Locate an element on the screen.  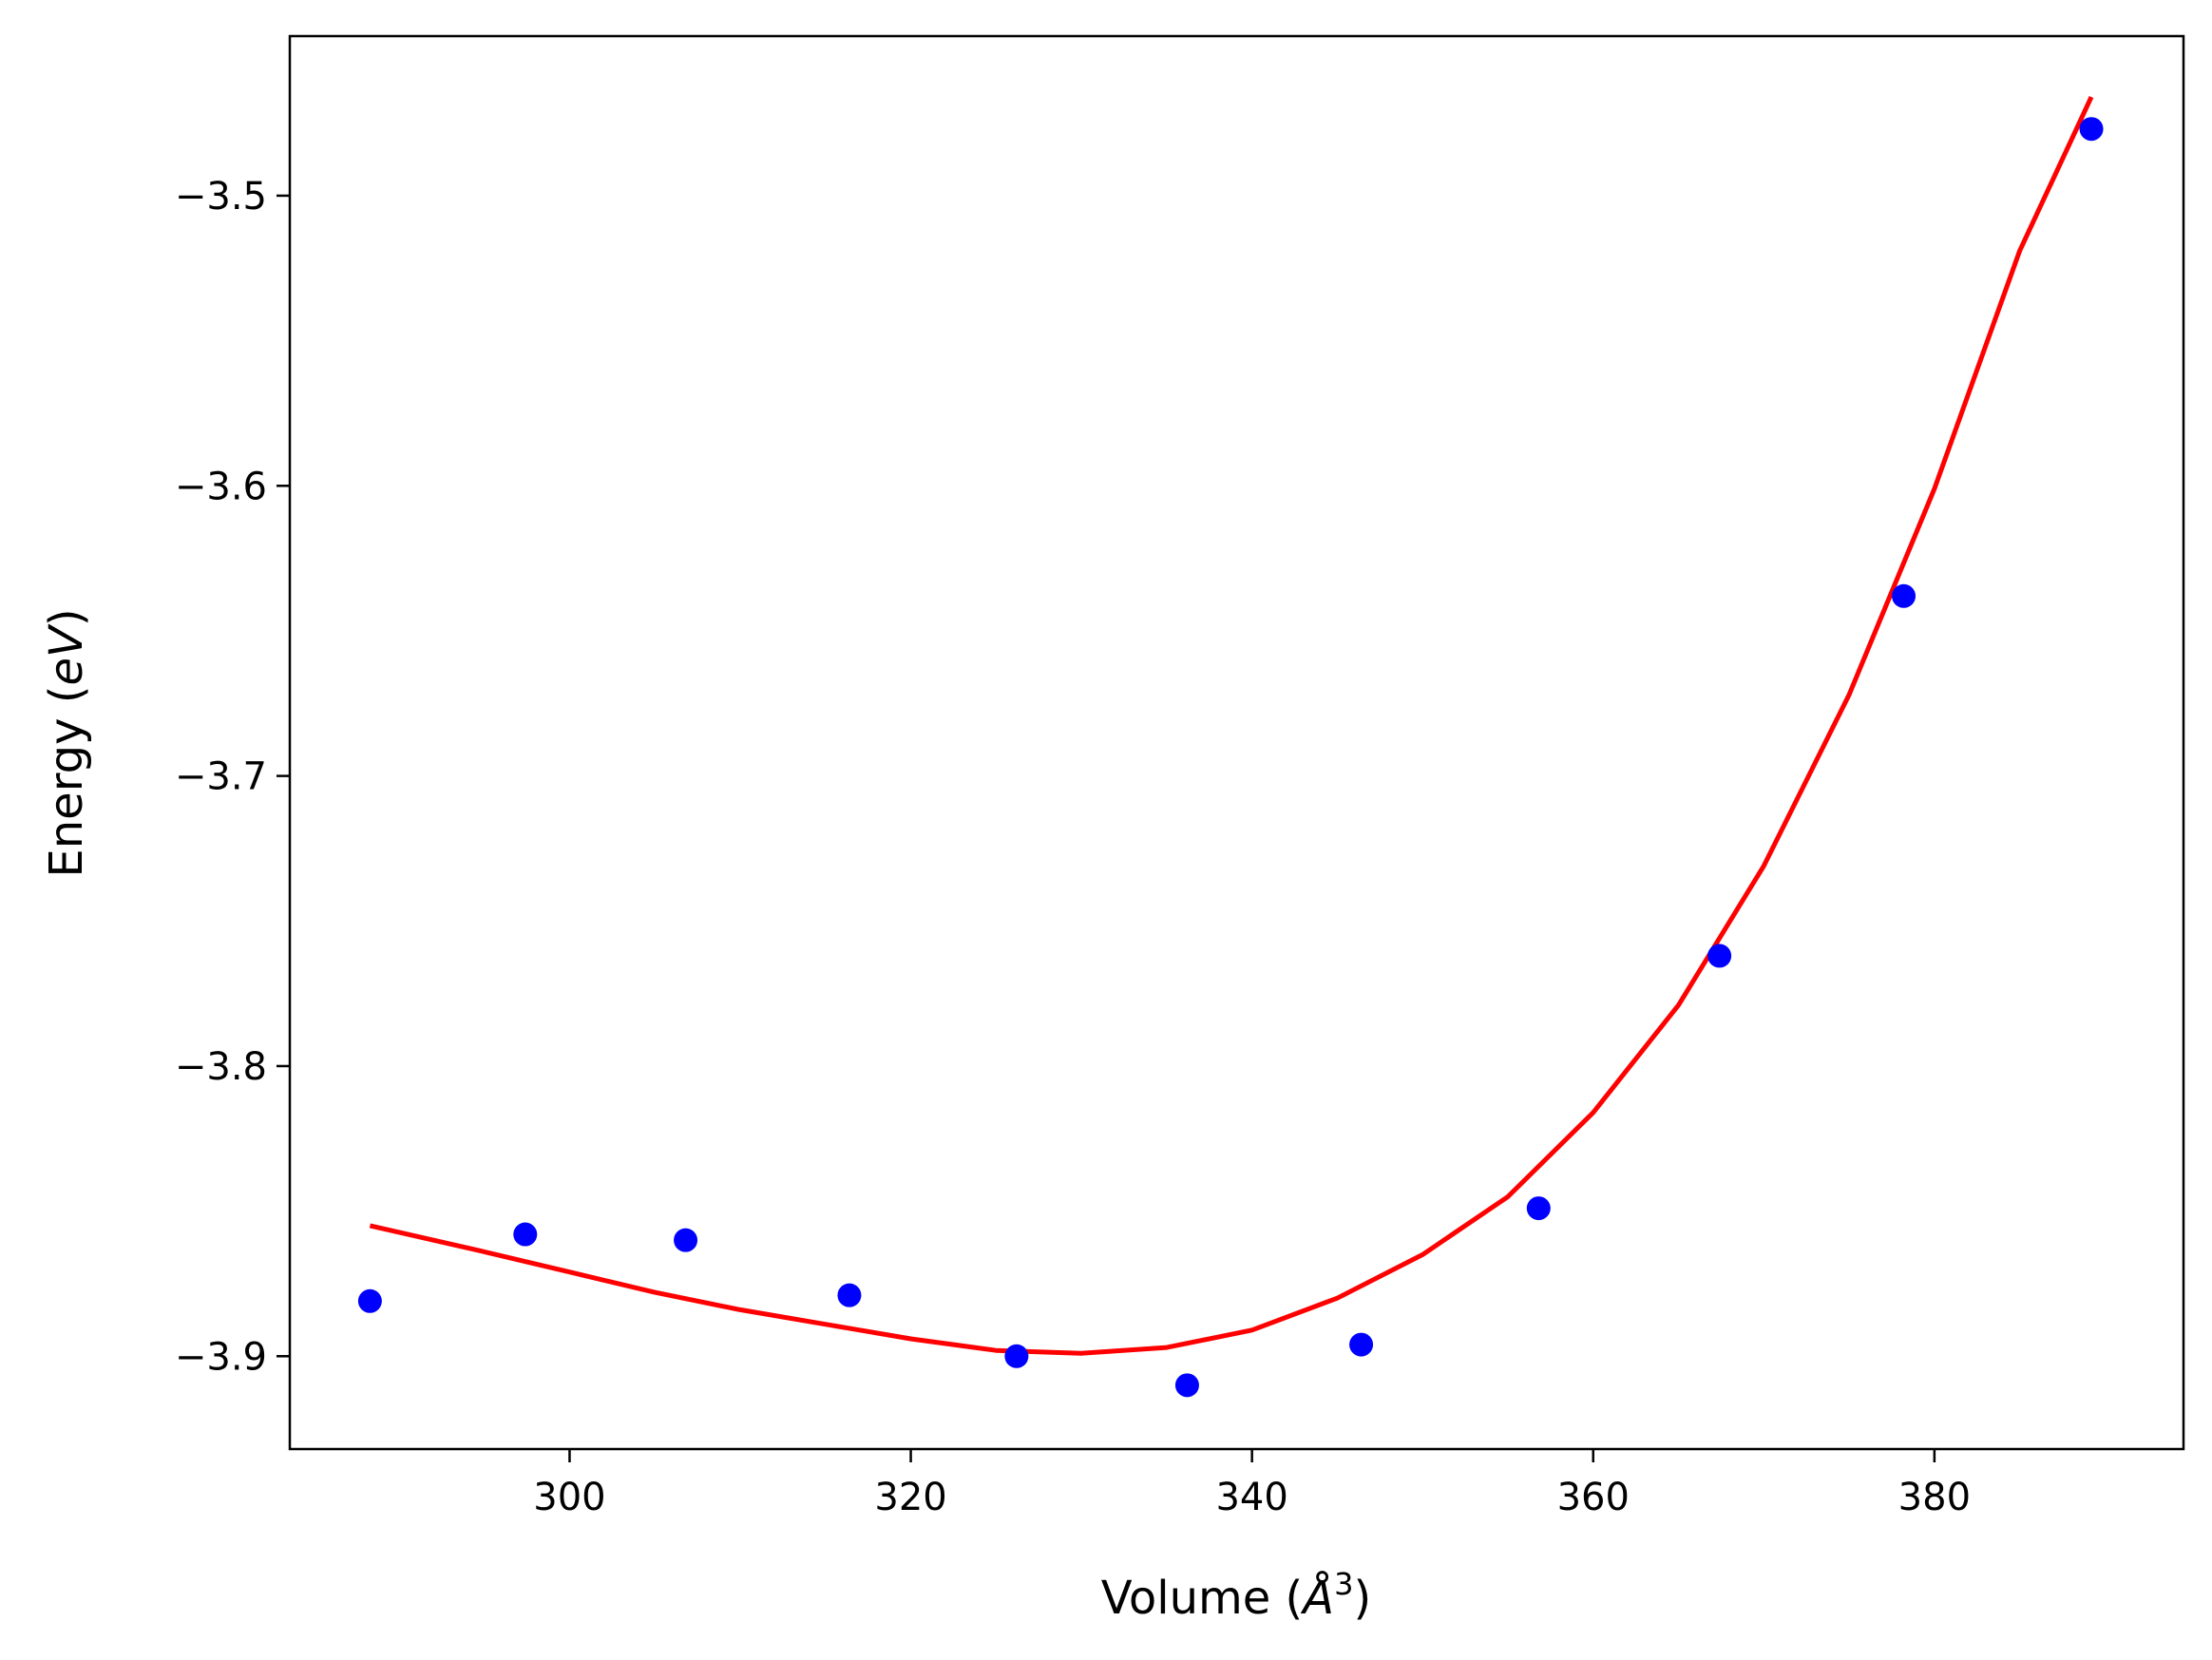
y-tick-label: −3.8 is located at coordinates (221, 1067).